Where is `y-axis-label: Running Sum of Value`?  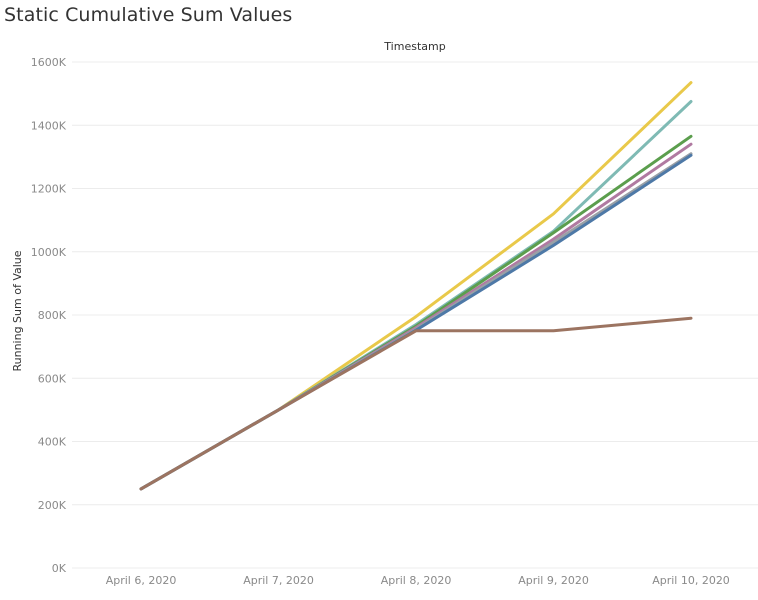 y-axis-label: Running Sum of Value is located at coordinates (17, 310).